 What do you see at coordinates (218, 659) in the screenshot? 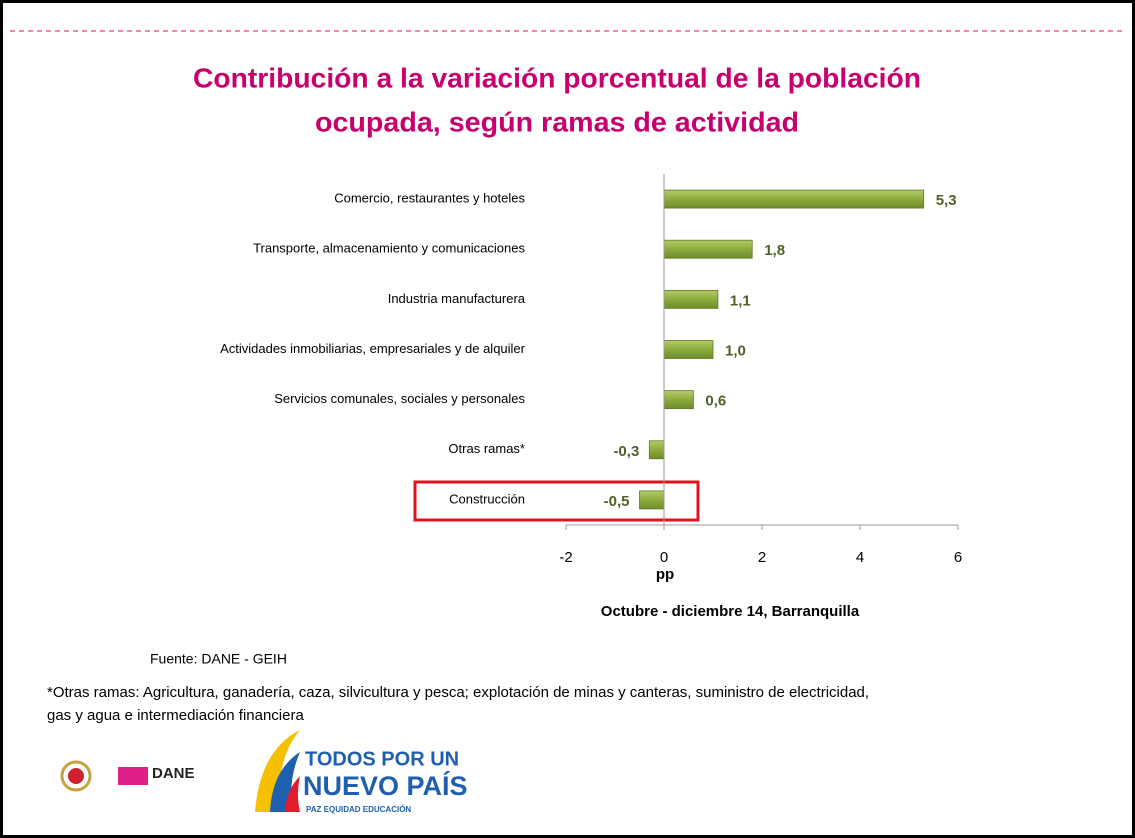
I see `source: Fuente: DANE - GEIH` at bounding box center [218, 659].